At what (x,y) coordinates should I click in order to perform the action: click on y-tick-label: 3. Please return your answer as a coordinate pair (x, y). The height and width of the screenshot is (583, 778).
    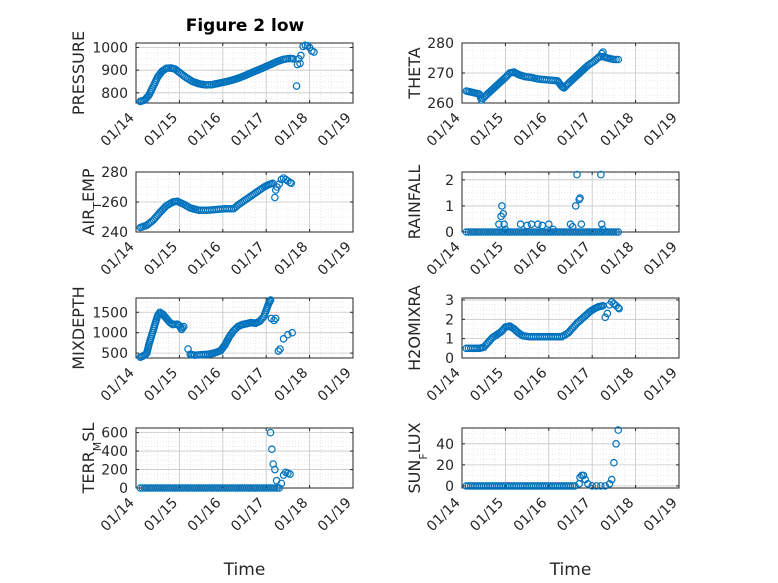
    Looking at the image, I should click on (449, 301).